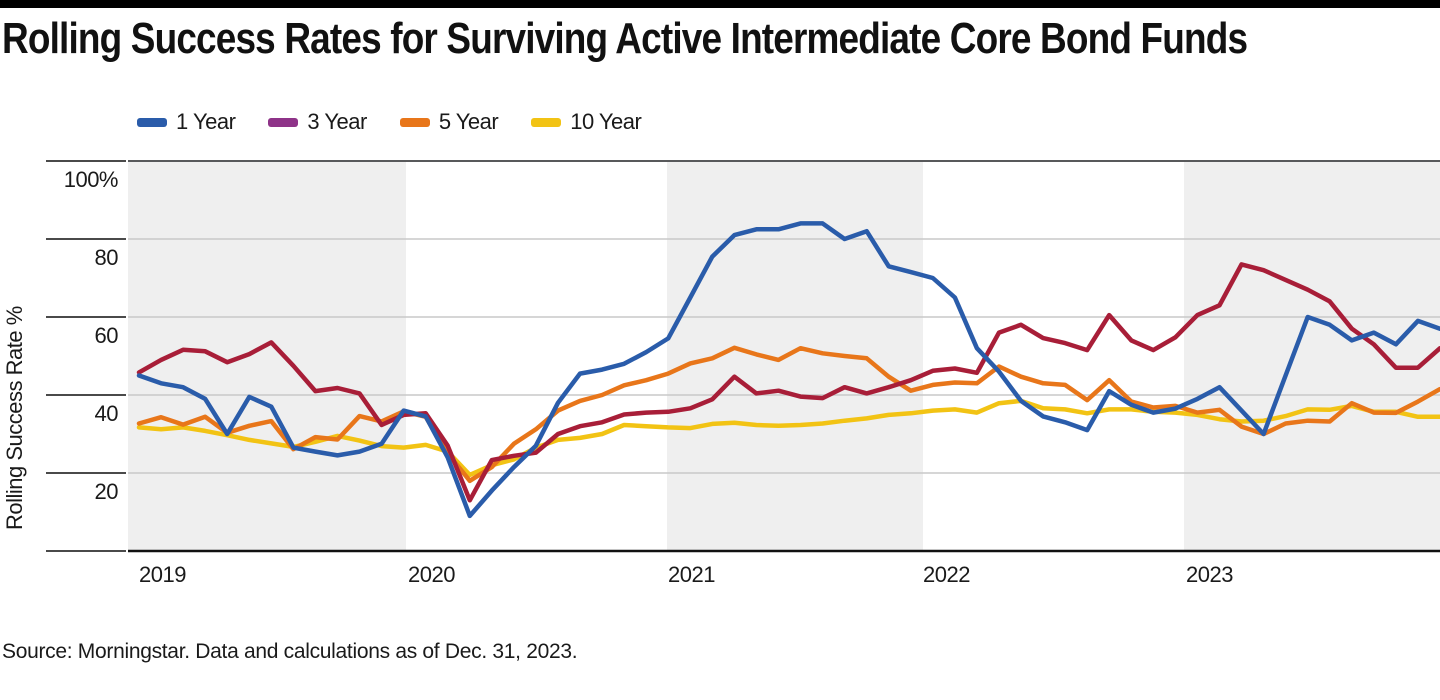 This screenshot has height=700, width=1440. I want to click on year-band-2022, so click(1053, 356).